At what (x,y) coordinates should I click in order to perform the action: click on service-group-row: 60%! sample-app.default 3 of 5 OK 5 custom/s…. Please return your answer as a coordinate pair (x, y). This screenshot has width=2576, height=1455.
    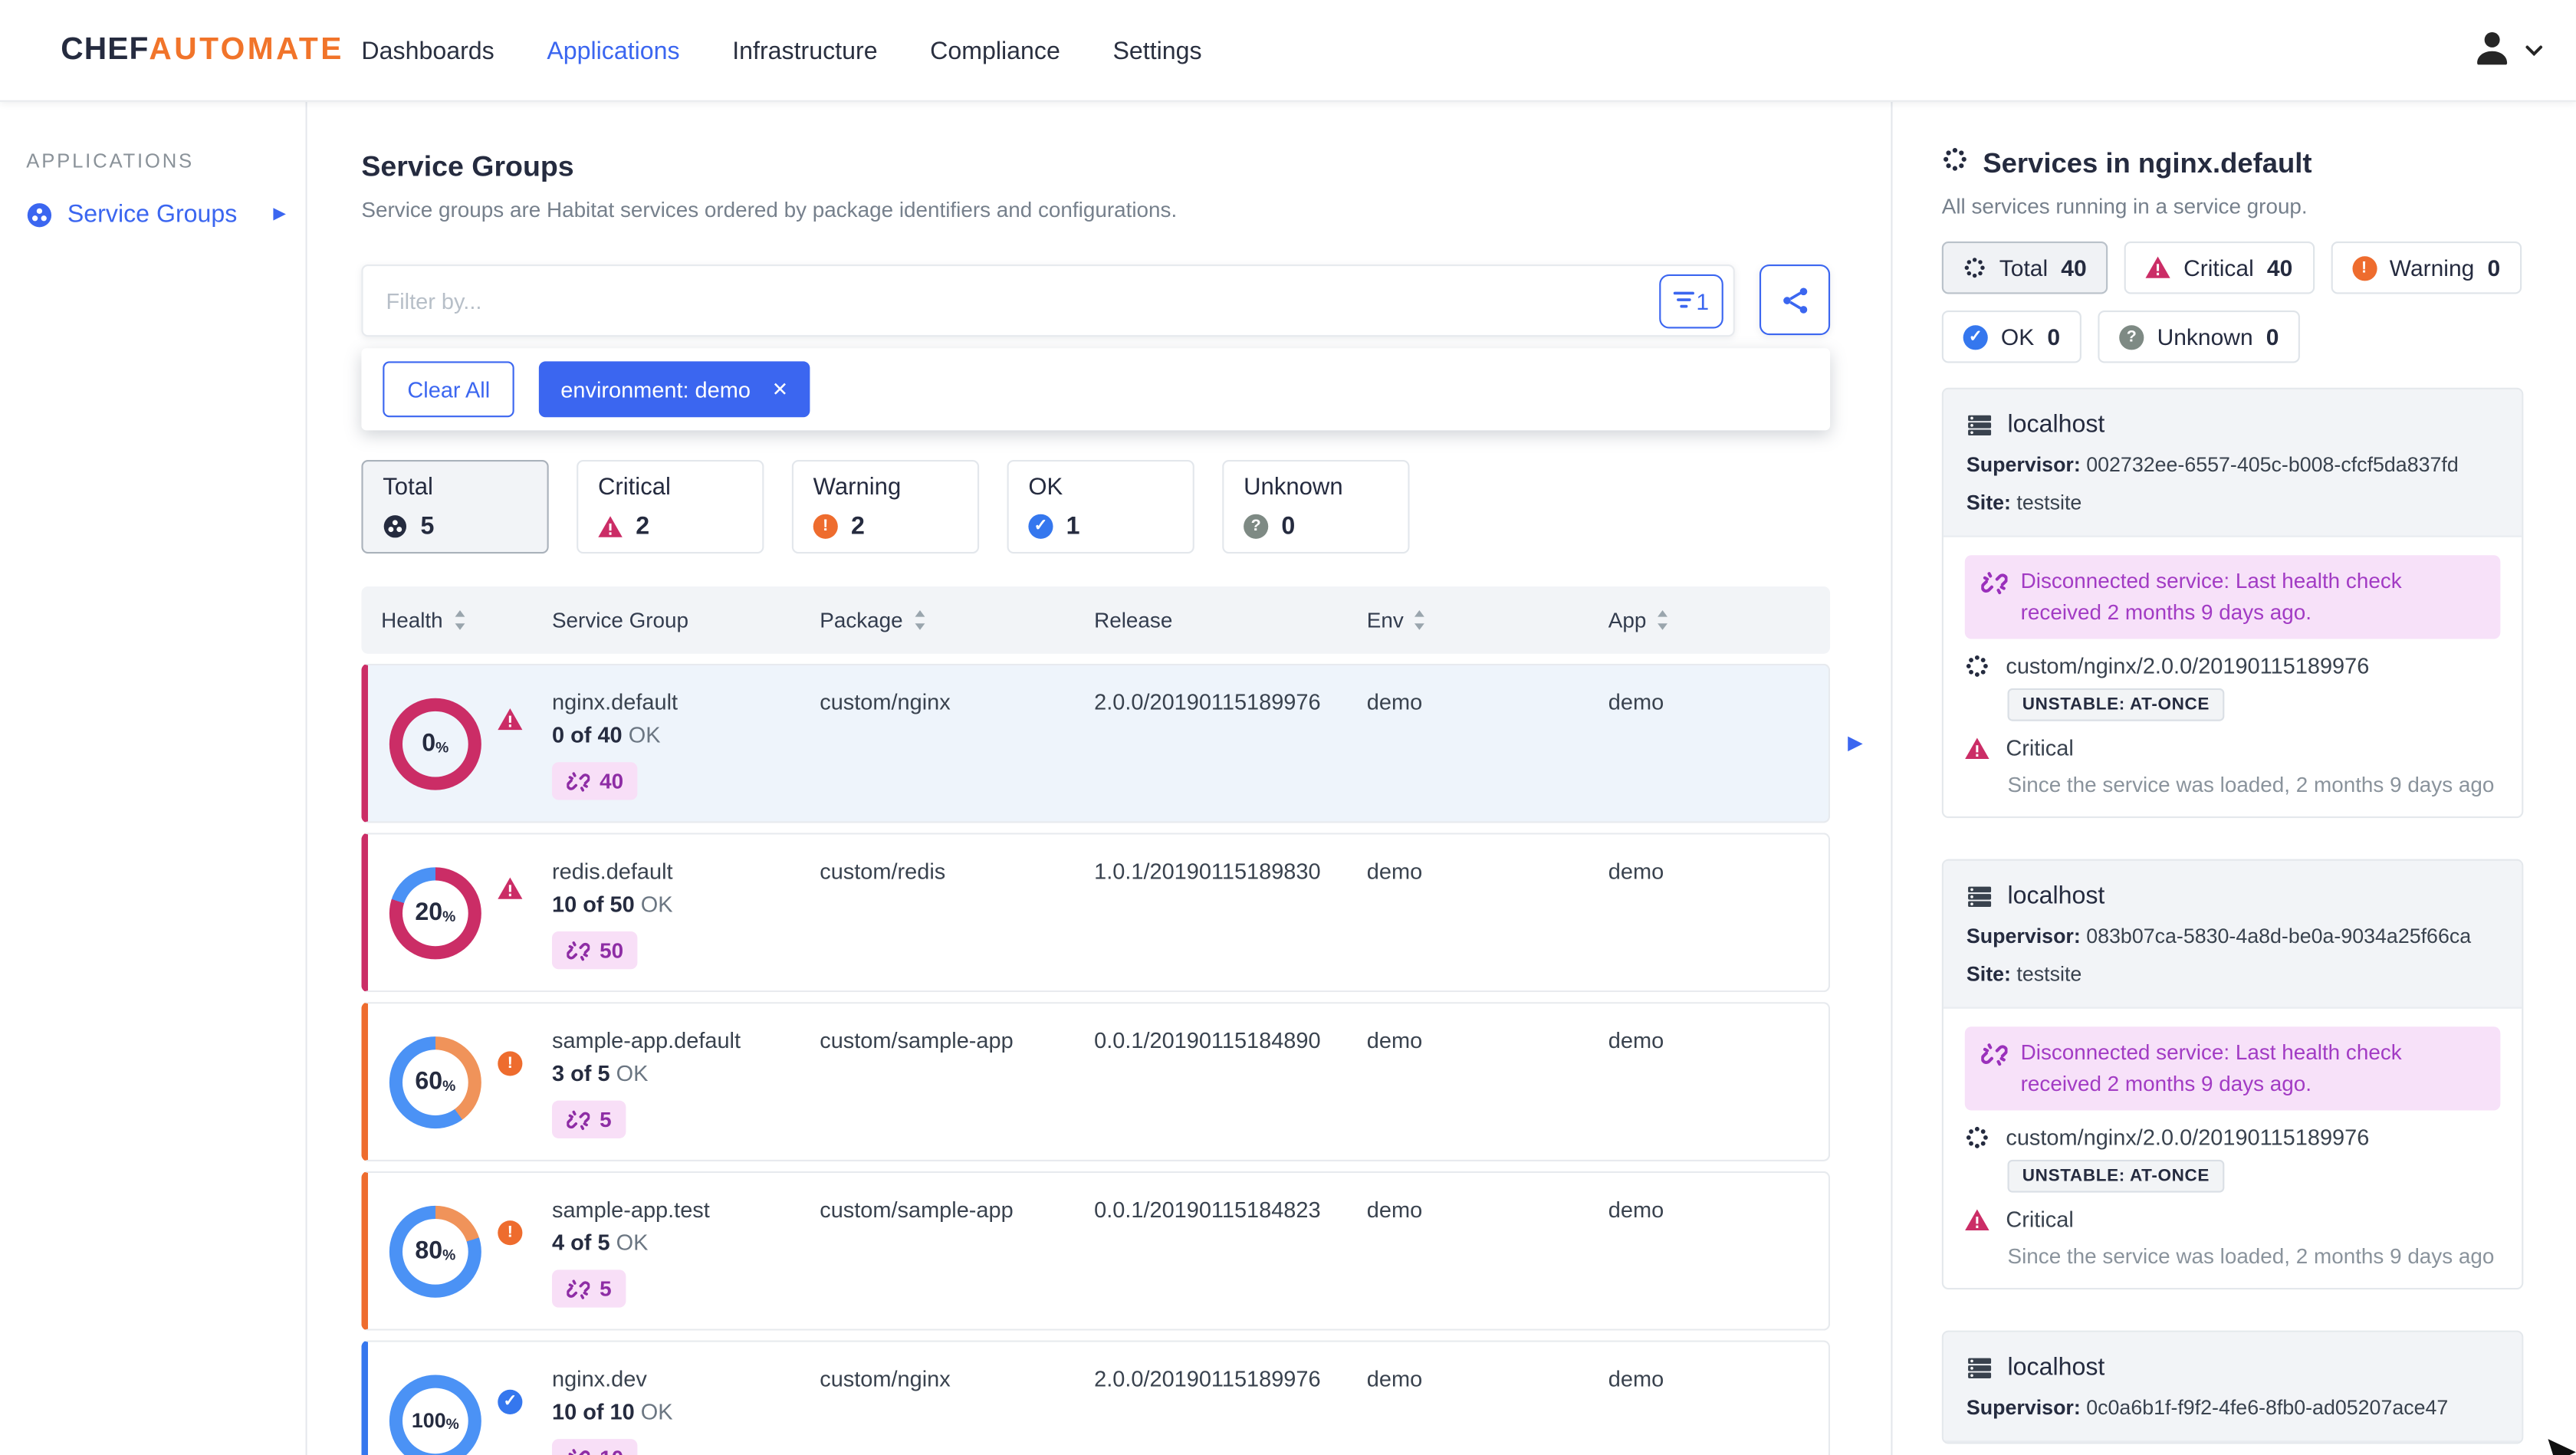
    Looking at the image, I should click on (1096, 1081).